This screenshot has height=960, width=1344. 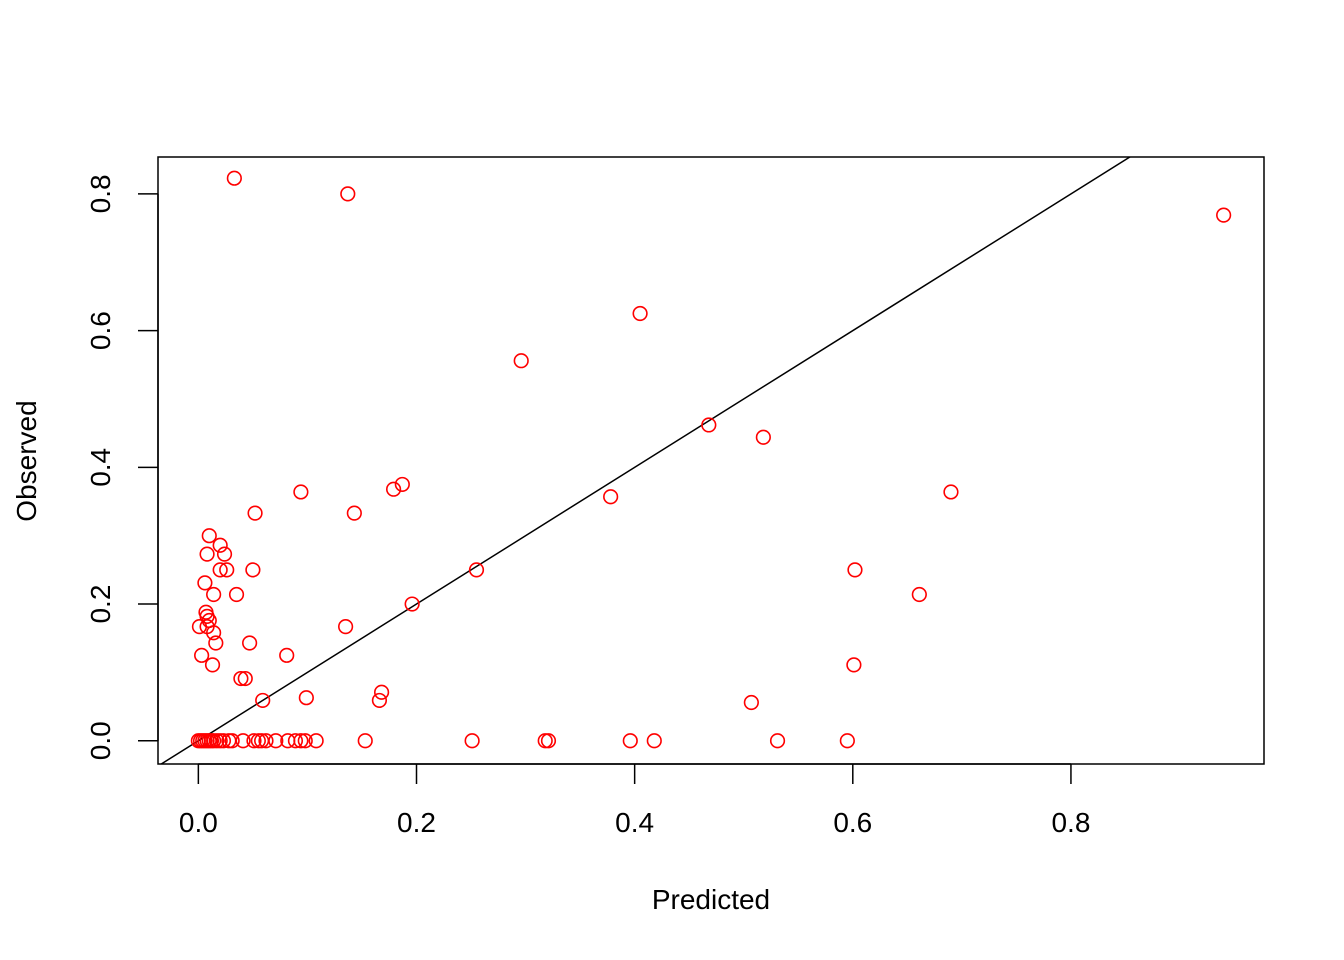 What do you see at coordinates (100, 193) in the screenshot?
I see `y-tick-label: 0.8` at bounding box center [100, 193].